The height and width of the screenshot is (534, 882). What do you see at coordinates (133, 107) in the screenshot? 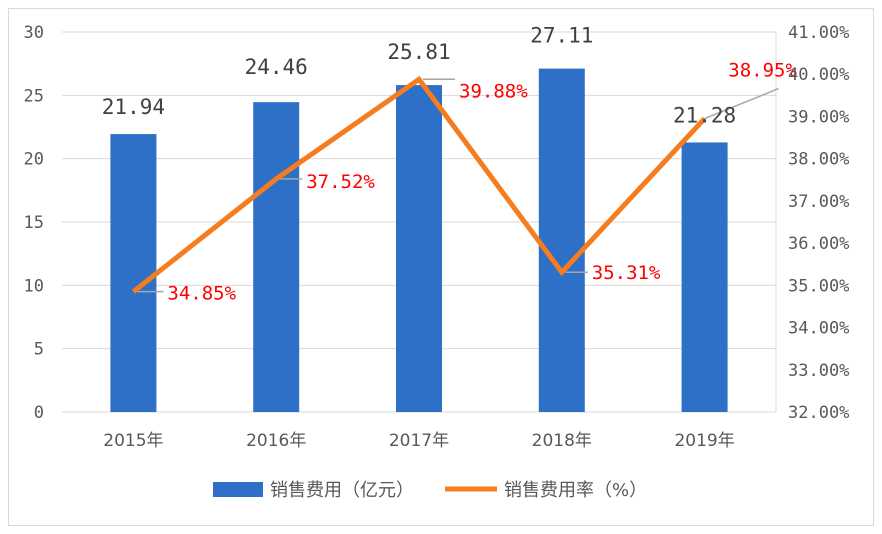
I see `bar-data-label: 21.94` at bounding box center [133, 107].